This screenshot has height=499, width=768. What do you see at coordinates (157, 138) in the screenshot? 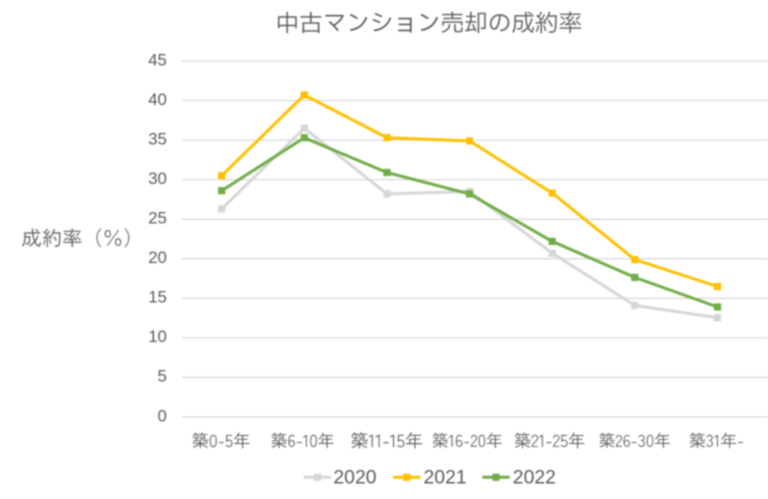
I see `svg-text: 35` at bounding box center [157, 138].